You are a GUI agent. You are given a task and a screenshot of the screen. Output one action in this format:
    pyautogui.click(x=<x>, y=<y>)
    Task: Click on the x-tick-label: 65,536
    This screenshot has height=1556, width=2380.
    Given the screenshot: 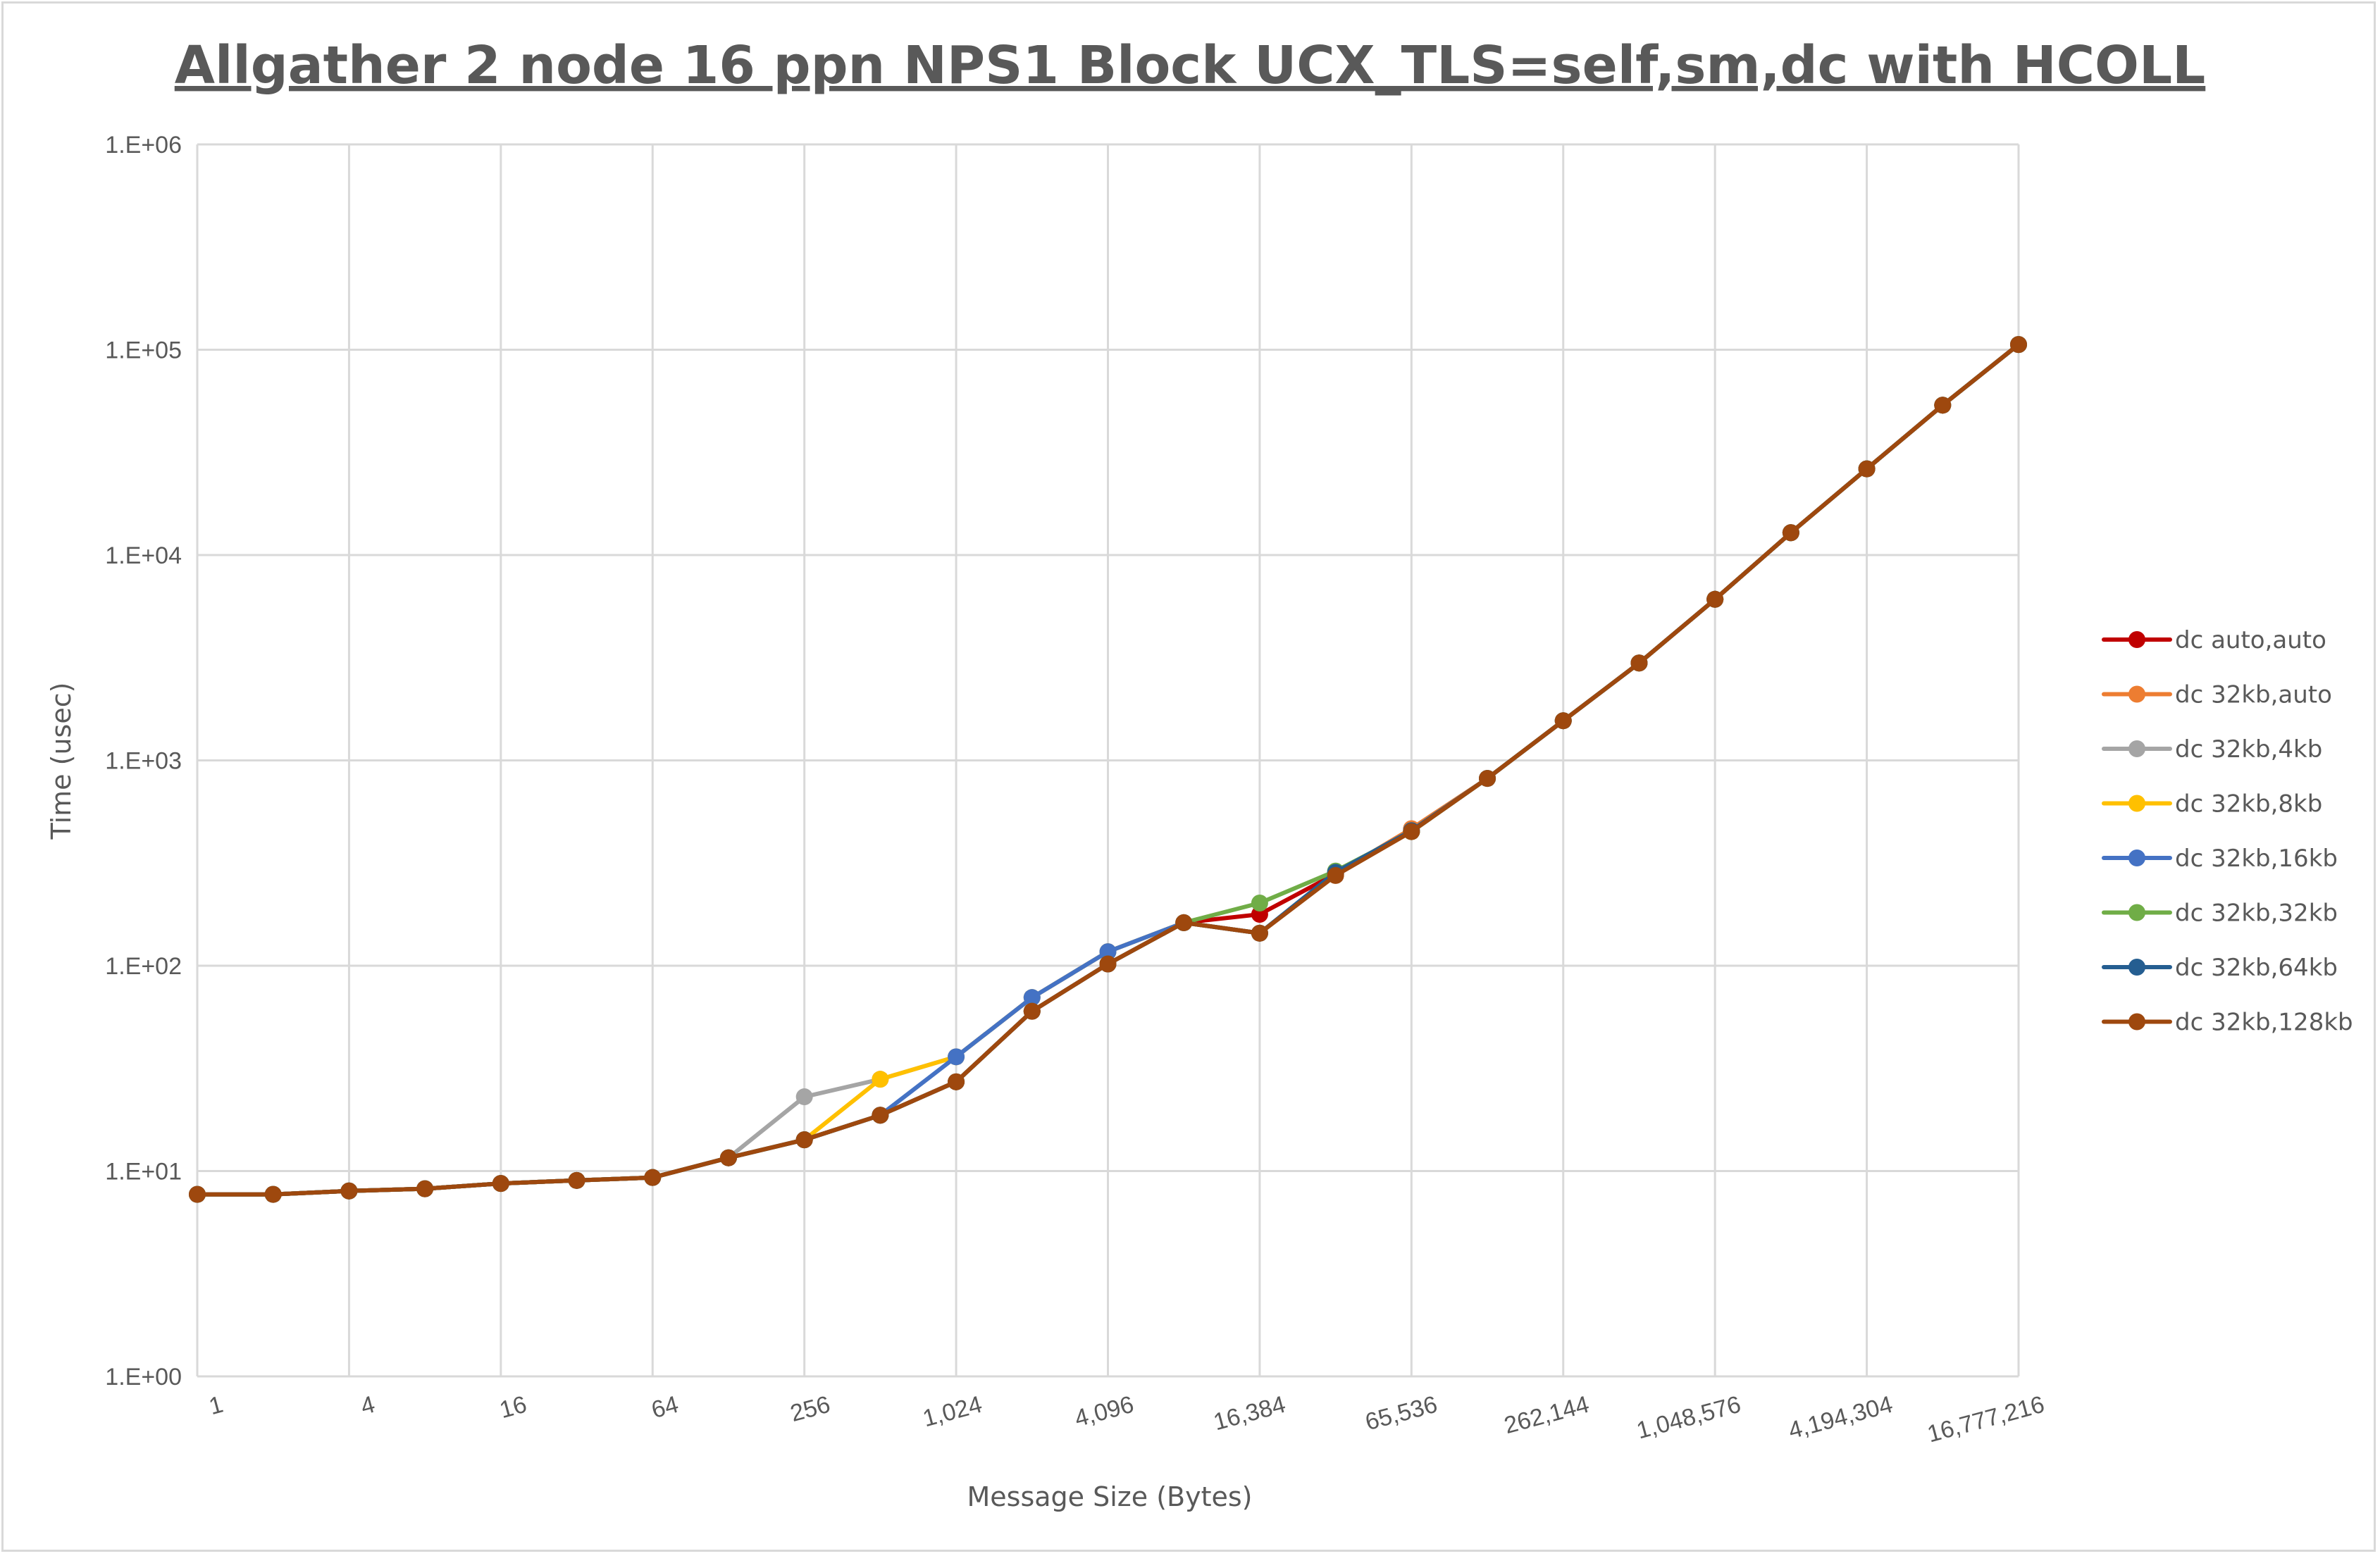 What is the action you would take?
    pyautogui.click(x=1401, y=1413)
    